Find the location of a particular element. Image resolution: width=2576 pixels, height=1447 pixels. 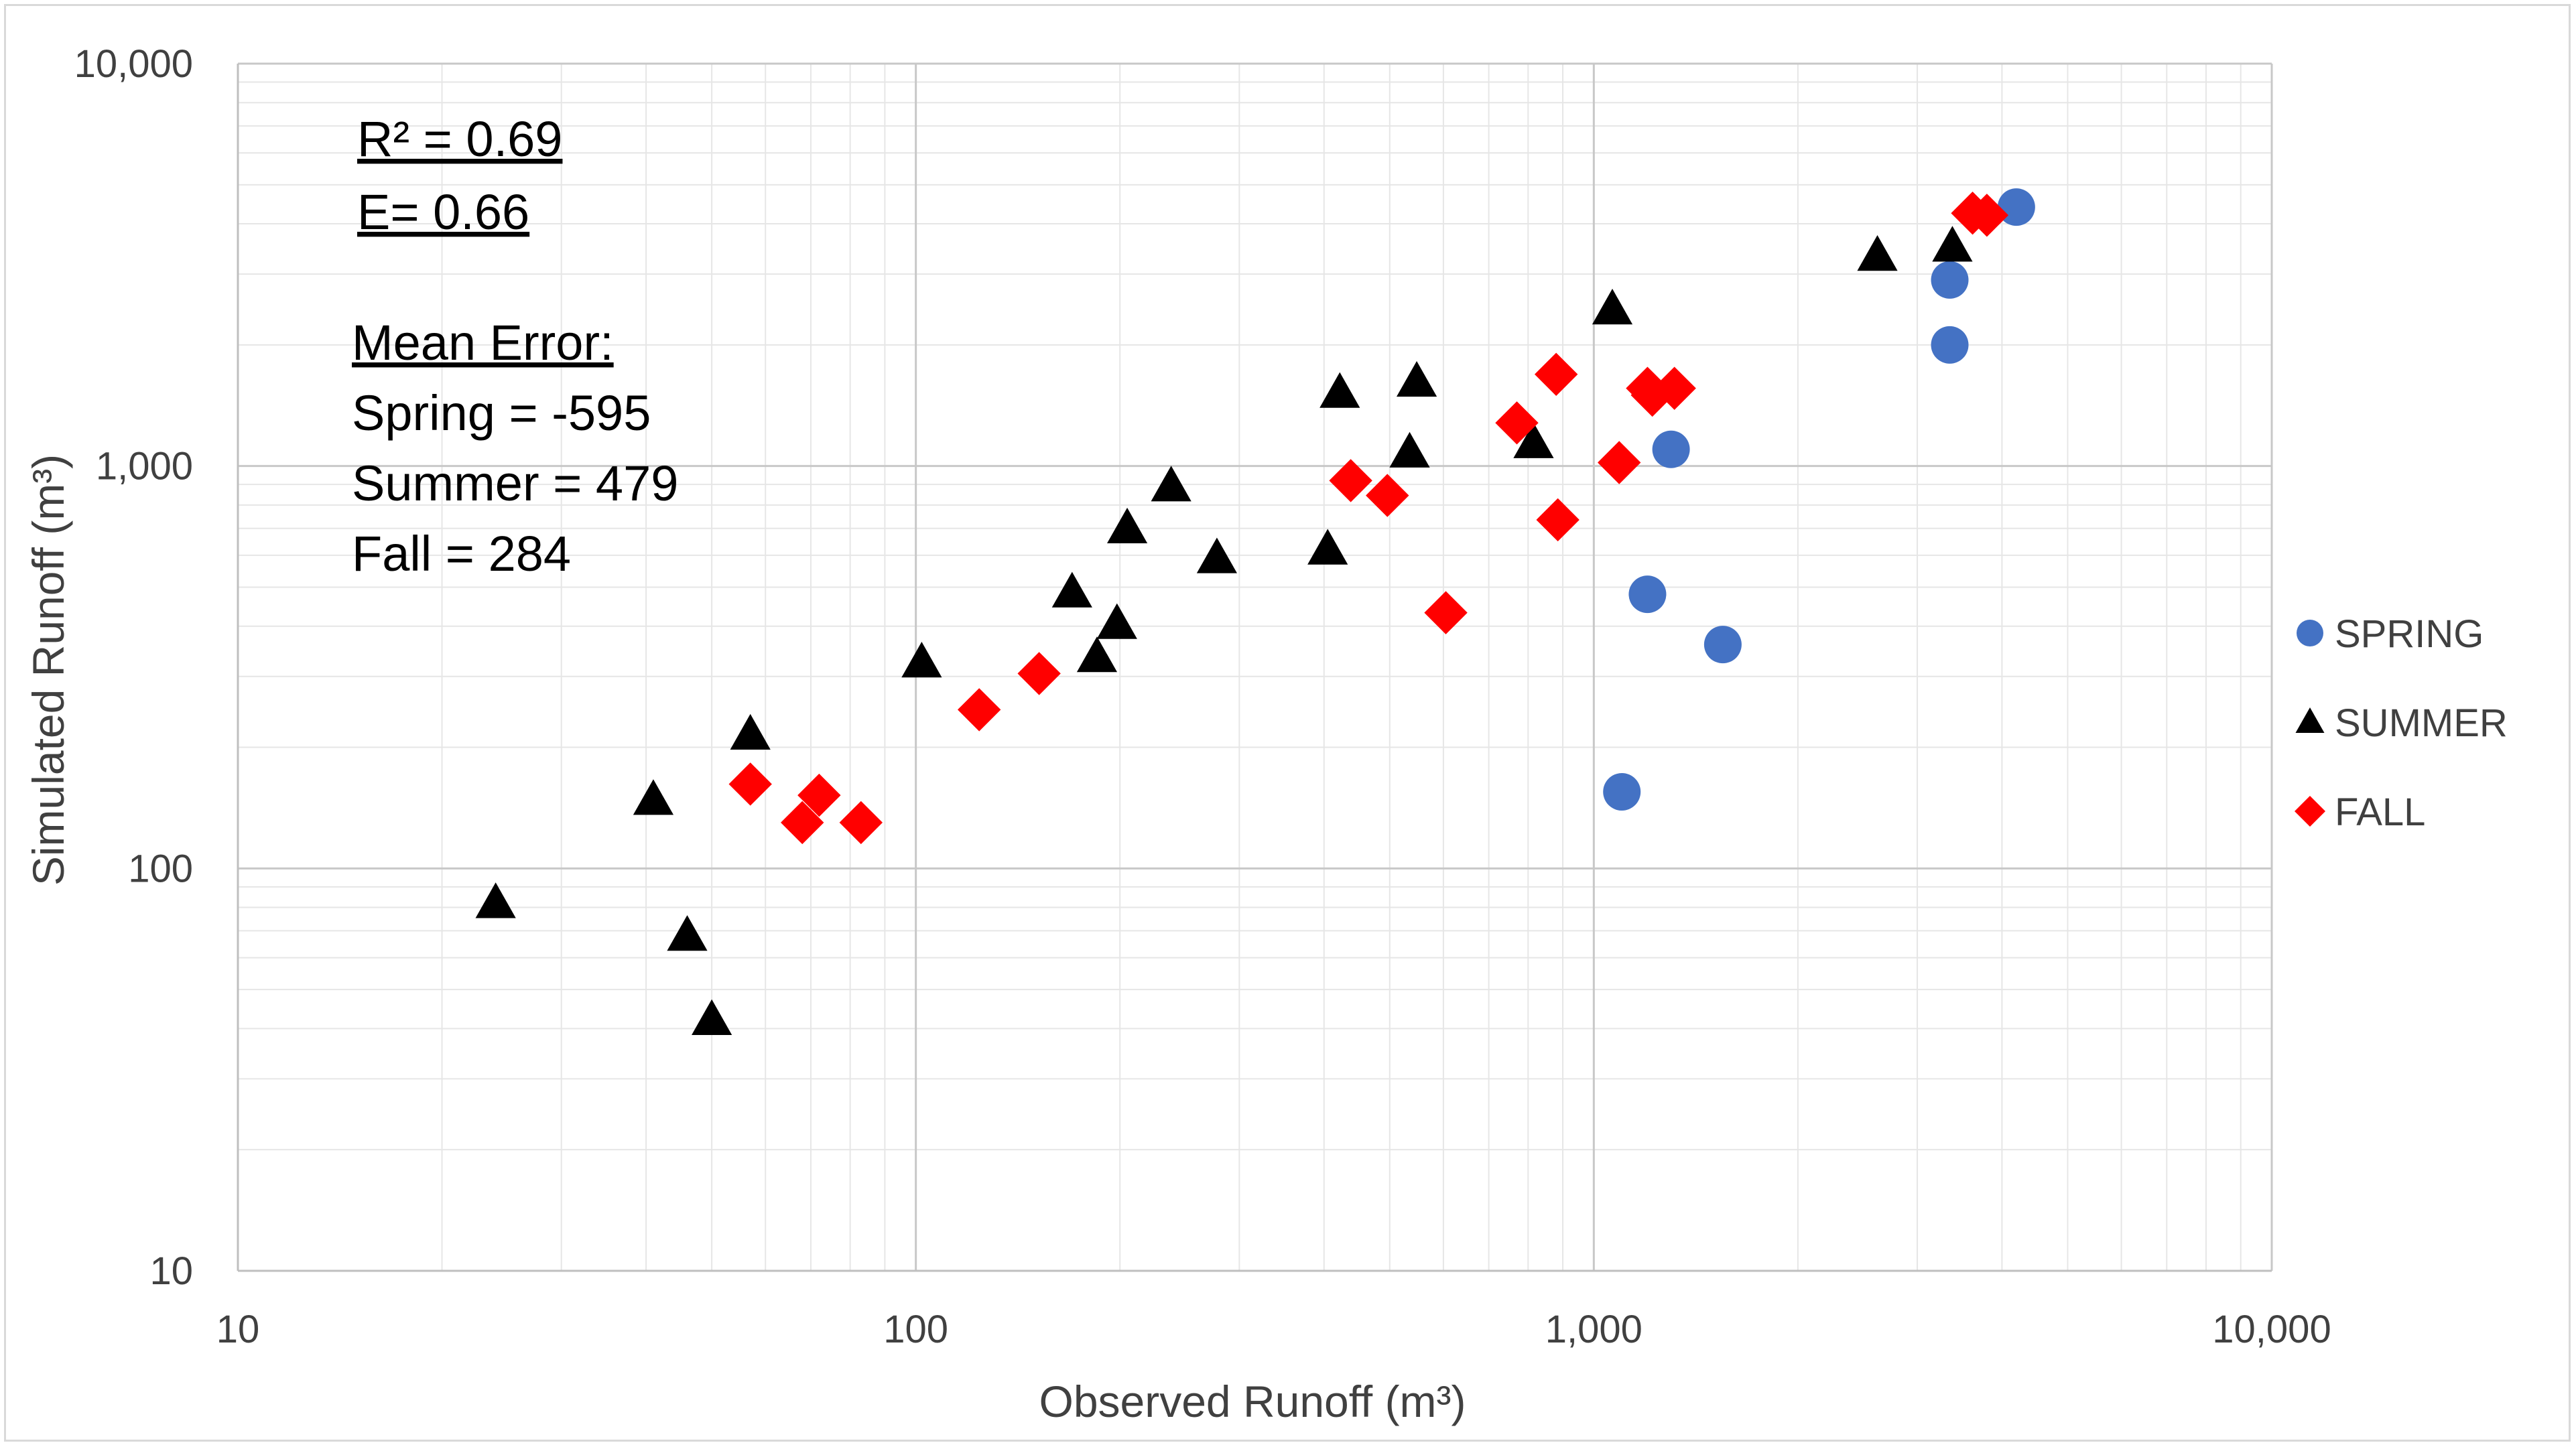

y-tick-label: 10,000 is located at coordinates (133, 64).